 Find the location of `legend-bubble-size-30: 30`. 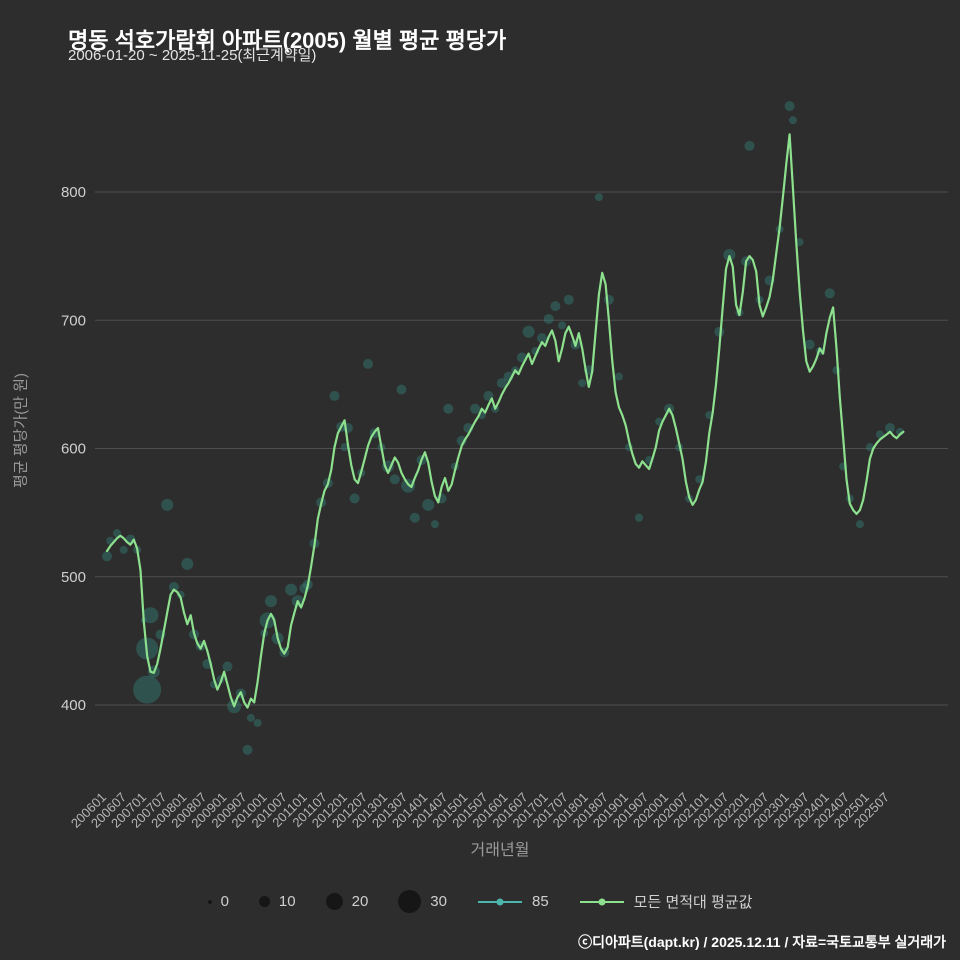

legend-bubble-size-30: 30 is located at coordinates (422, 901).